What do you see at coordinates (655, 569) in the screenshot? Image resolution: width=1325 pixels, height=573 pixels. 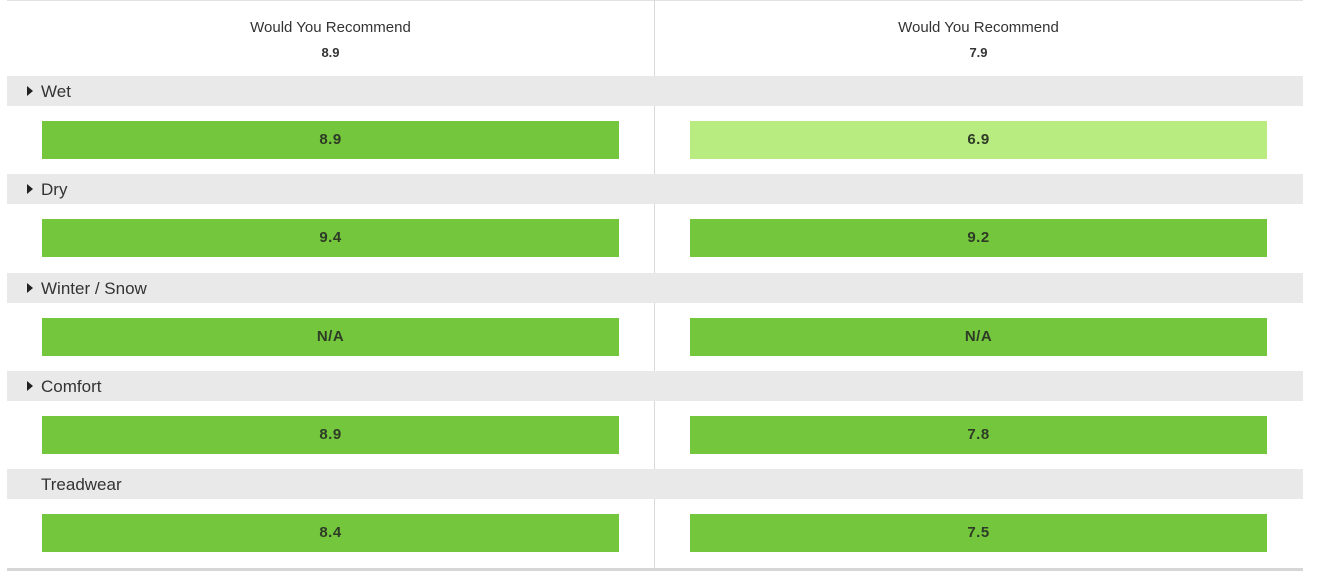 I see `bottom-rule` at bounding box center [655, 569].